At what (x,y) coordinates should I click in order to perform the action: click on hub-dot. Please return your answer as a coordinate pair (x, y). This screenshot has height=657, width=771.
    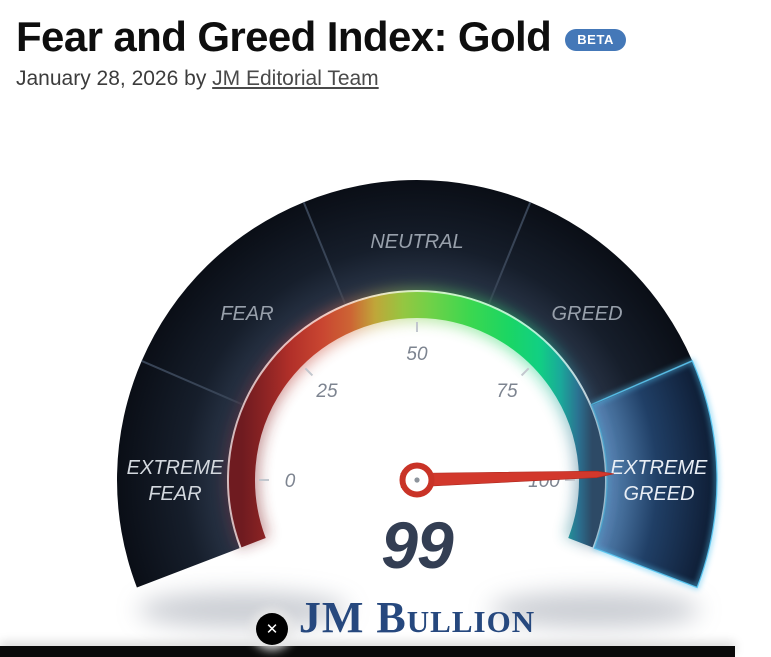
    Looking at the image, I should click on (417, 480).